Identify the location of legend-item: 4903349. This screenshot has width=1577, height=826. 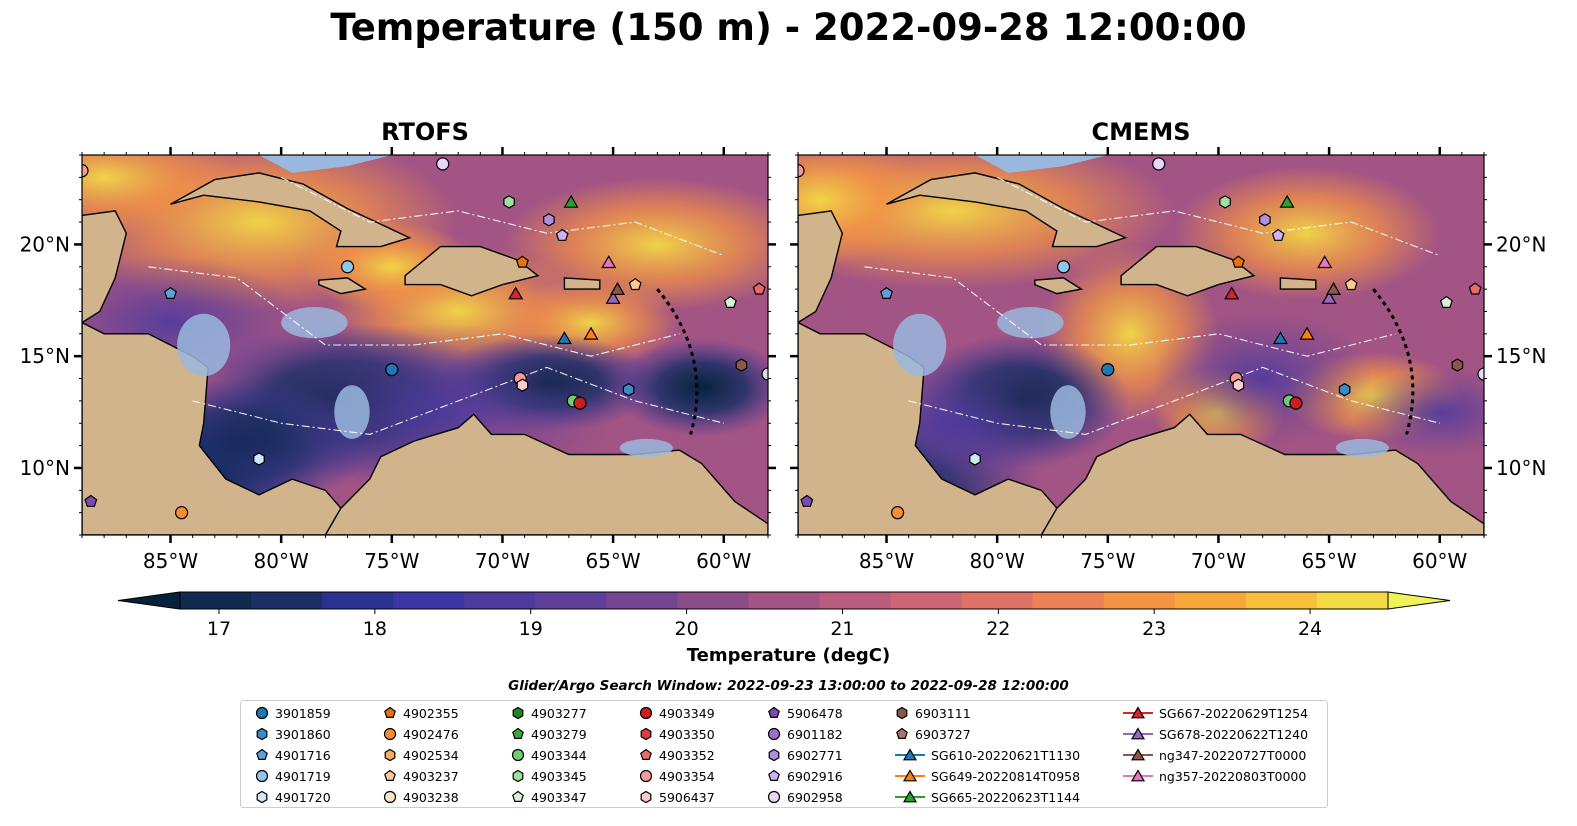
(677, 713).